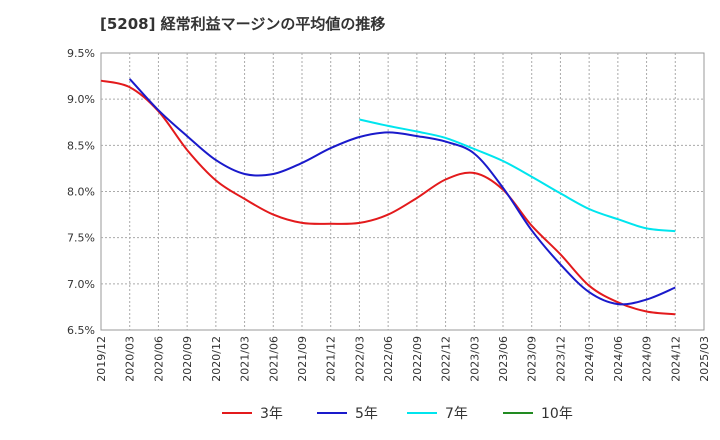 Image resolution: width=720 pixels, height=440 pixels. I want to click on y-tick-label: 9.5%, so click(81, 53).